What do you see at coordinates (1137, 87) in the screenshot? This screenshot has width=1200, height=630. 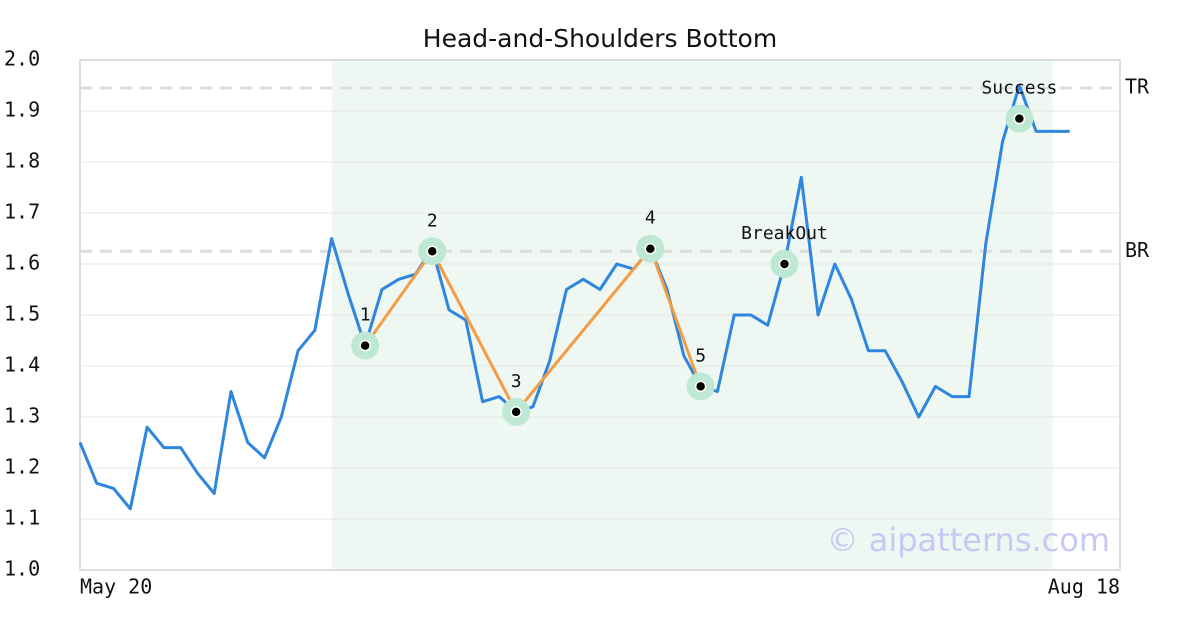 I see `reference-label: TR` at bounding box center [1137, 87].